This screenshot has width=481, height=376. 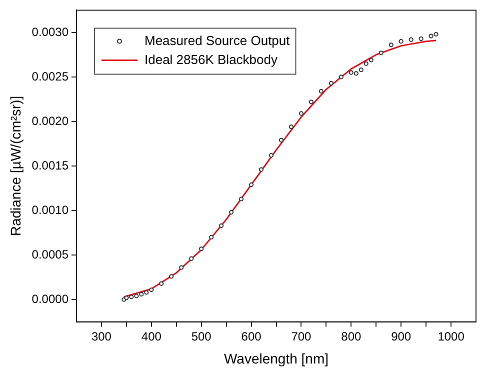 I want to click on x-tick-label: 700, so click(x=301, y=336).